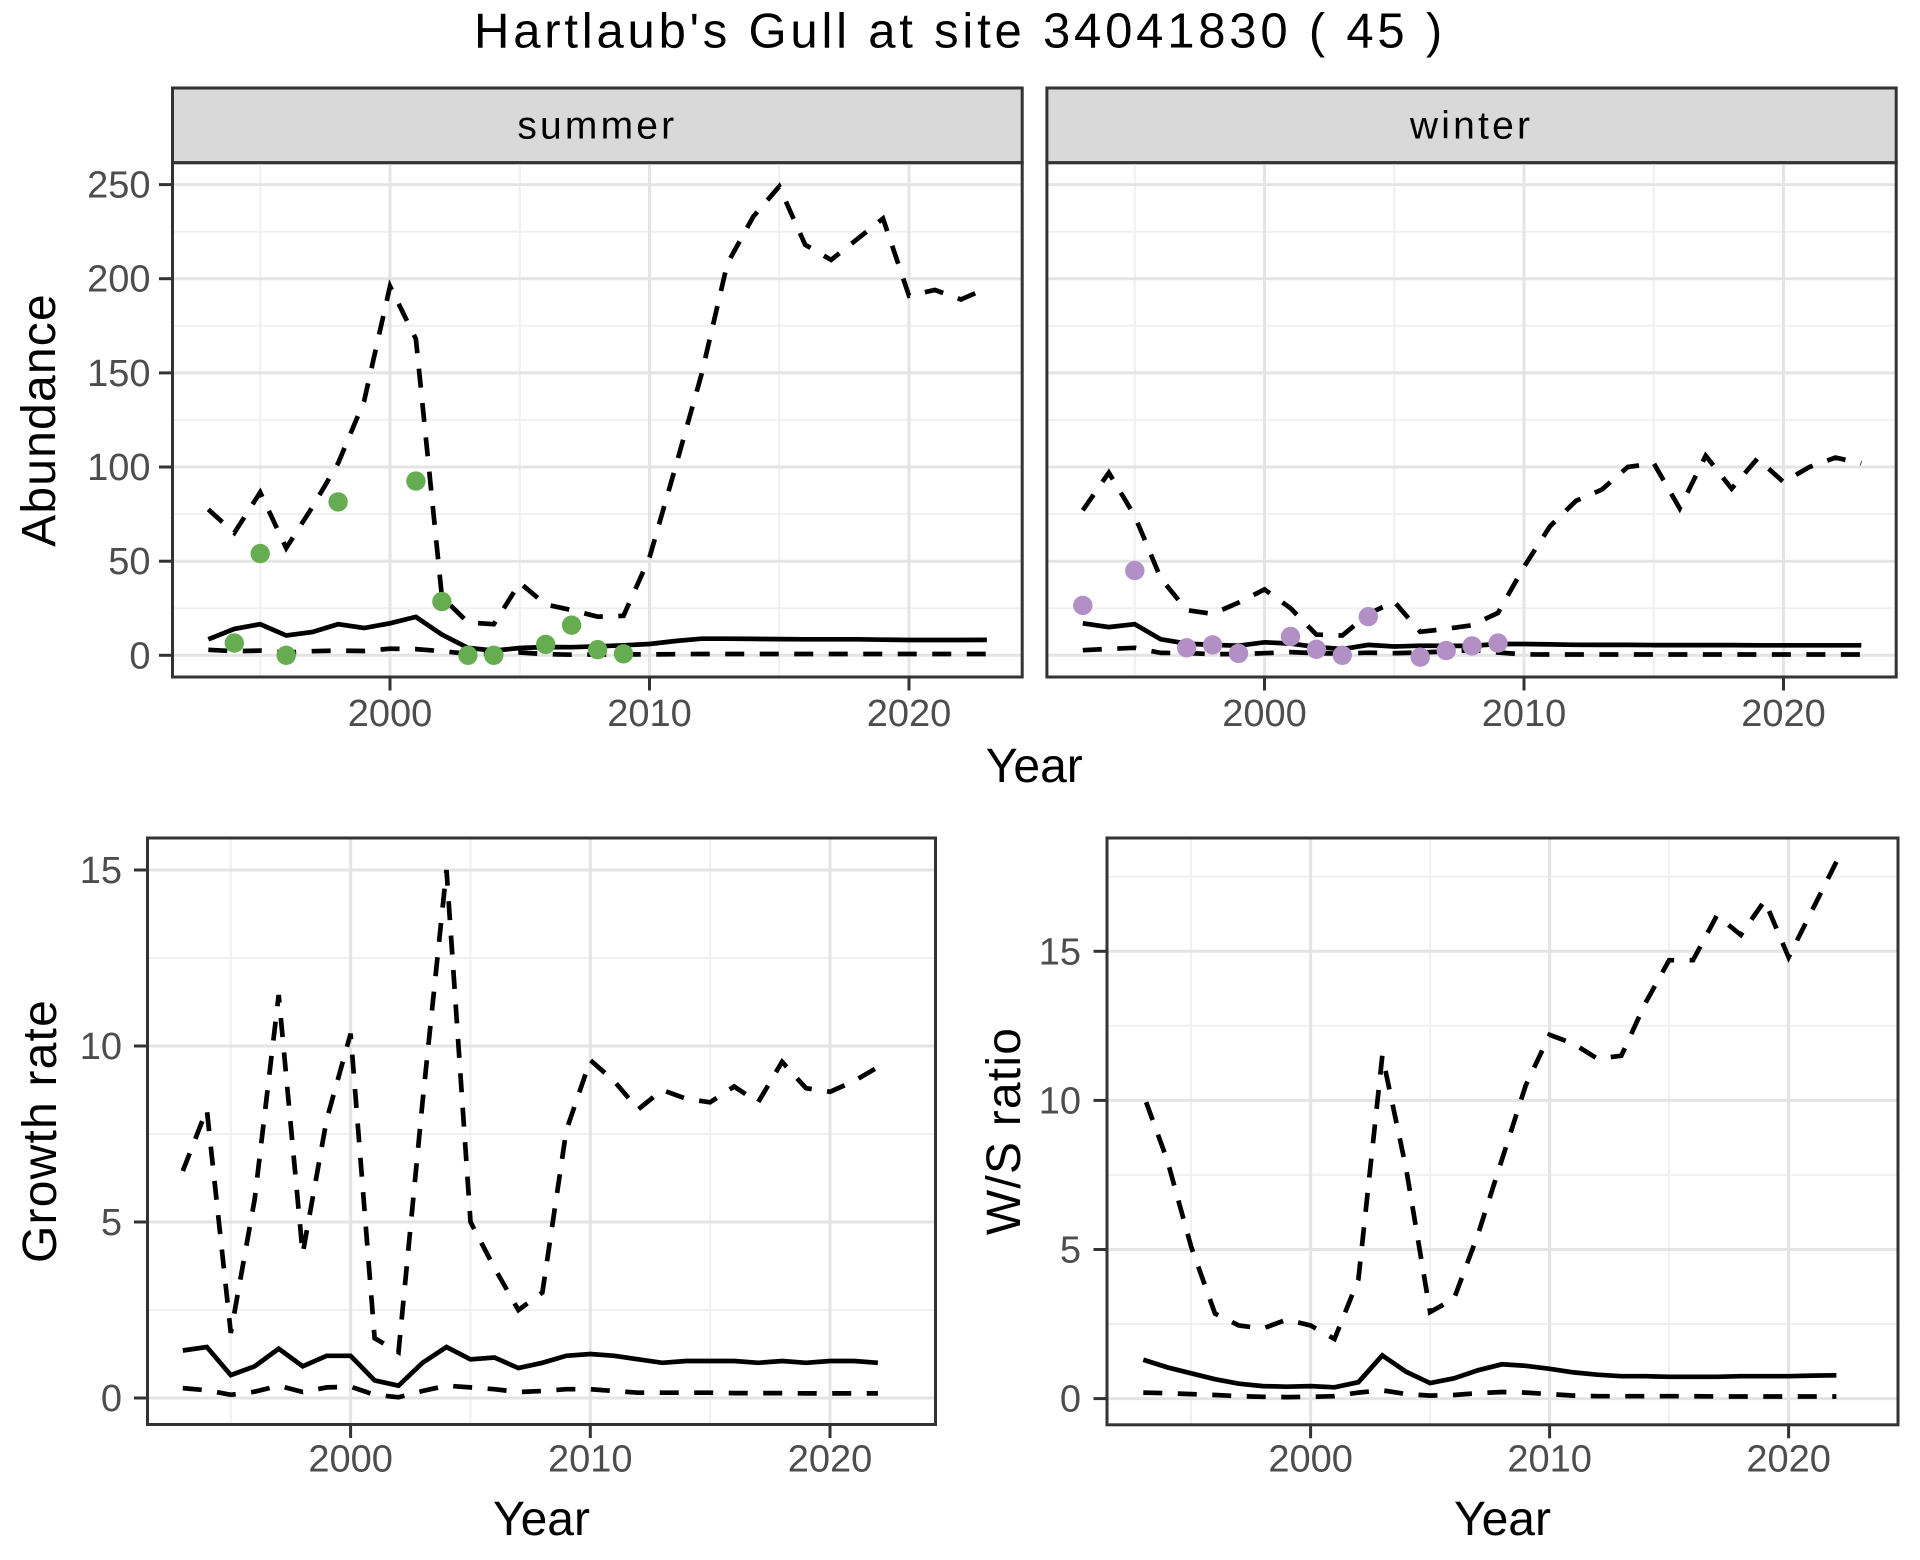 Image resolution: width=1920 pixels, height=1560 pixels. I want to click on svg-text: W/S ratio, so click(1004, 1131).